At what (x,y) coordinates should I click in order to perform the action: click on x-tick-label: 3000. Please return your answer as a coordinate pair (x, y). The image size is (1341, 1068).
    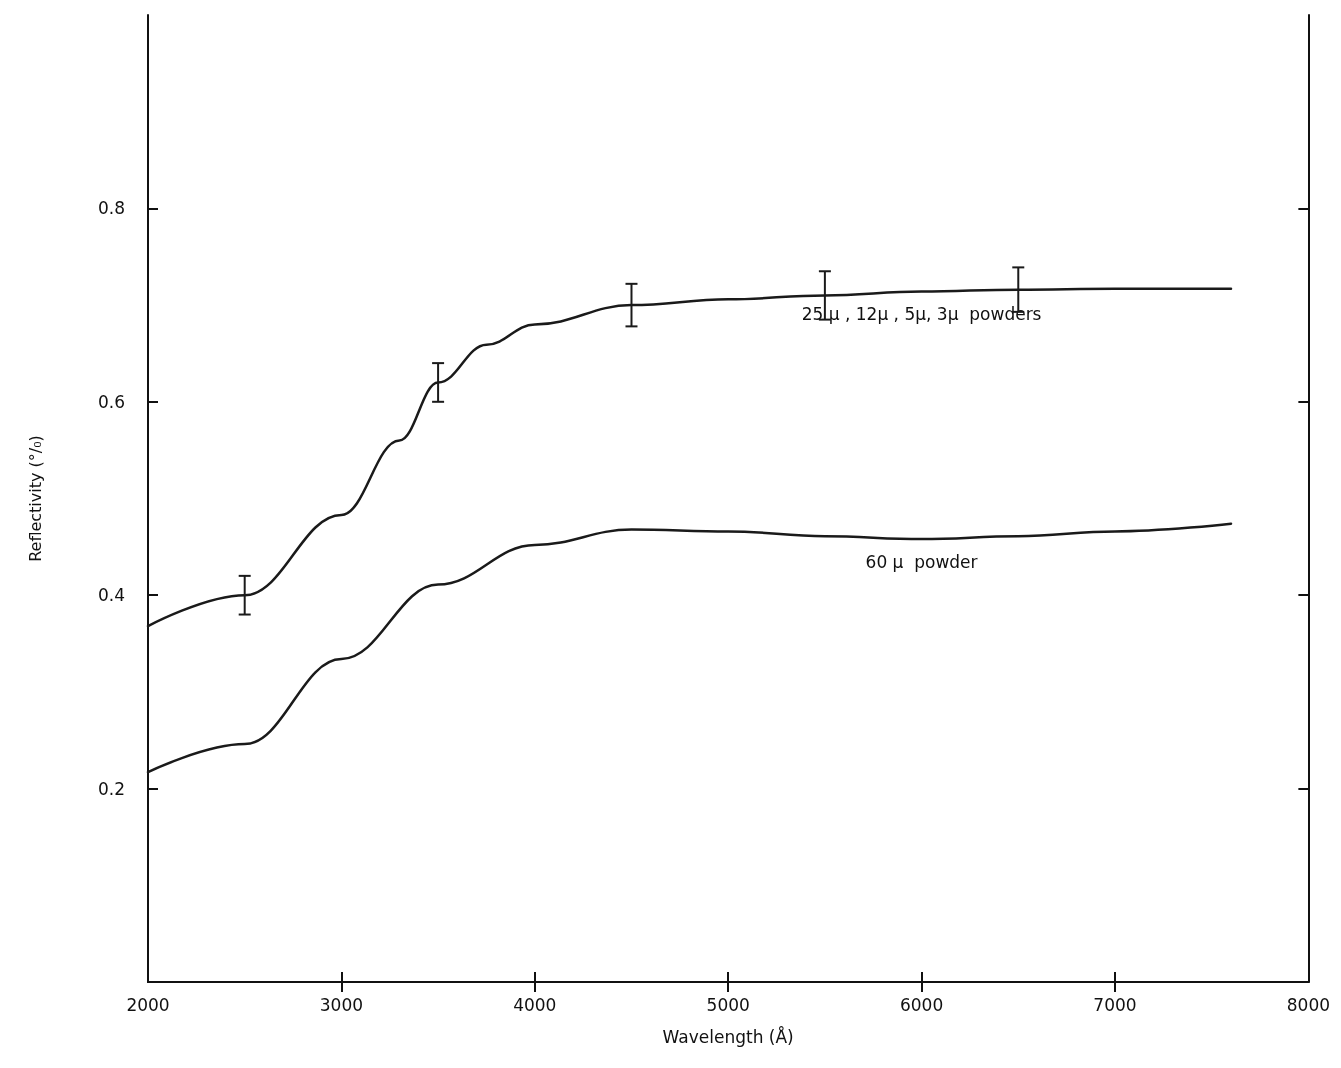
    Looking at the image, I should click on (341, 1004).